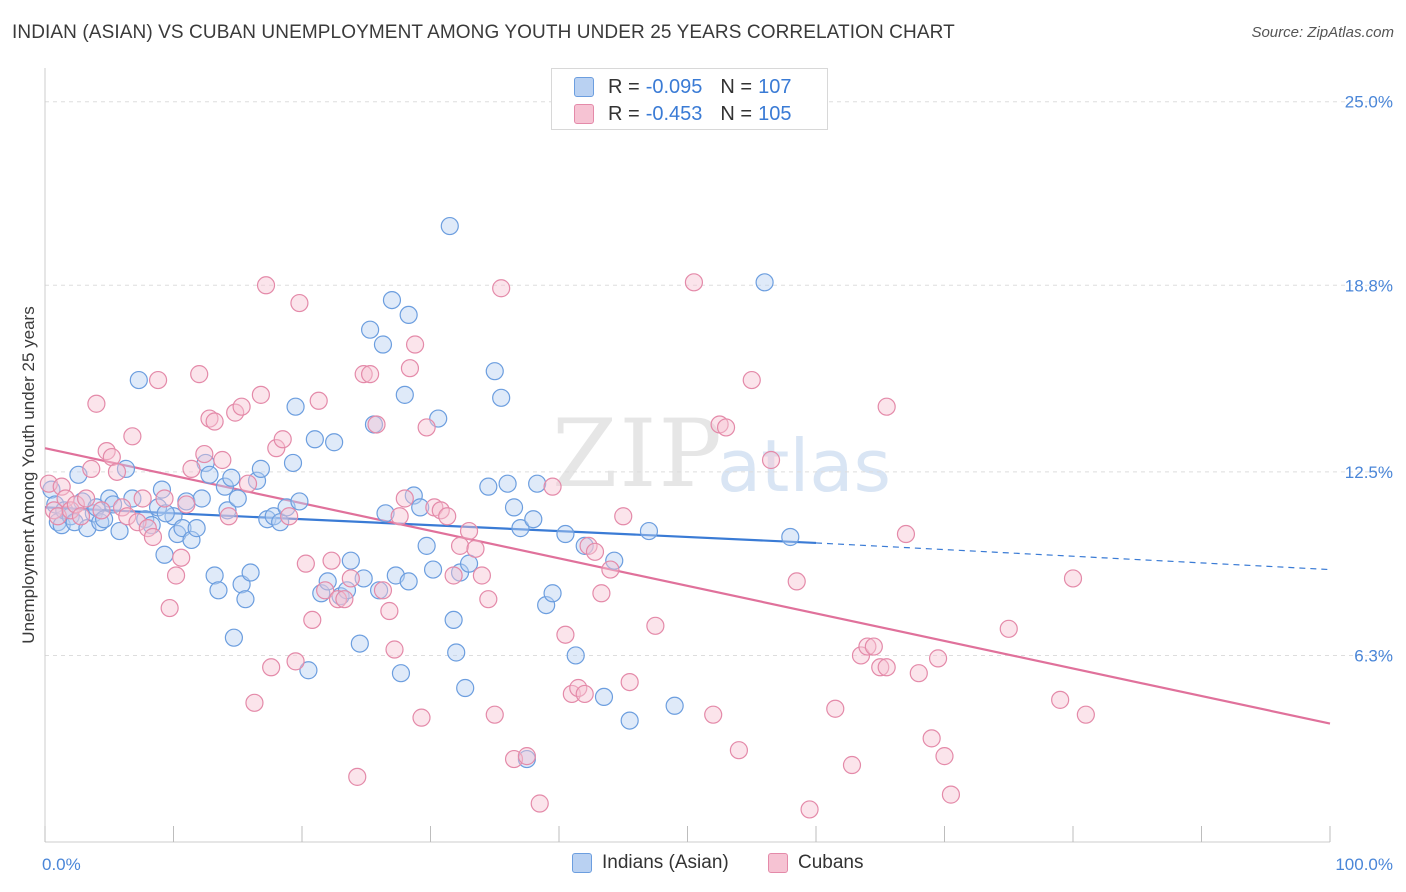 The width and height of the screenshot is (1406, 892). Describe the element at coordinates (1073, 556) in the screenshot. I see `trend-line-indians-extension` at that location.